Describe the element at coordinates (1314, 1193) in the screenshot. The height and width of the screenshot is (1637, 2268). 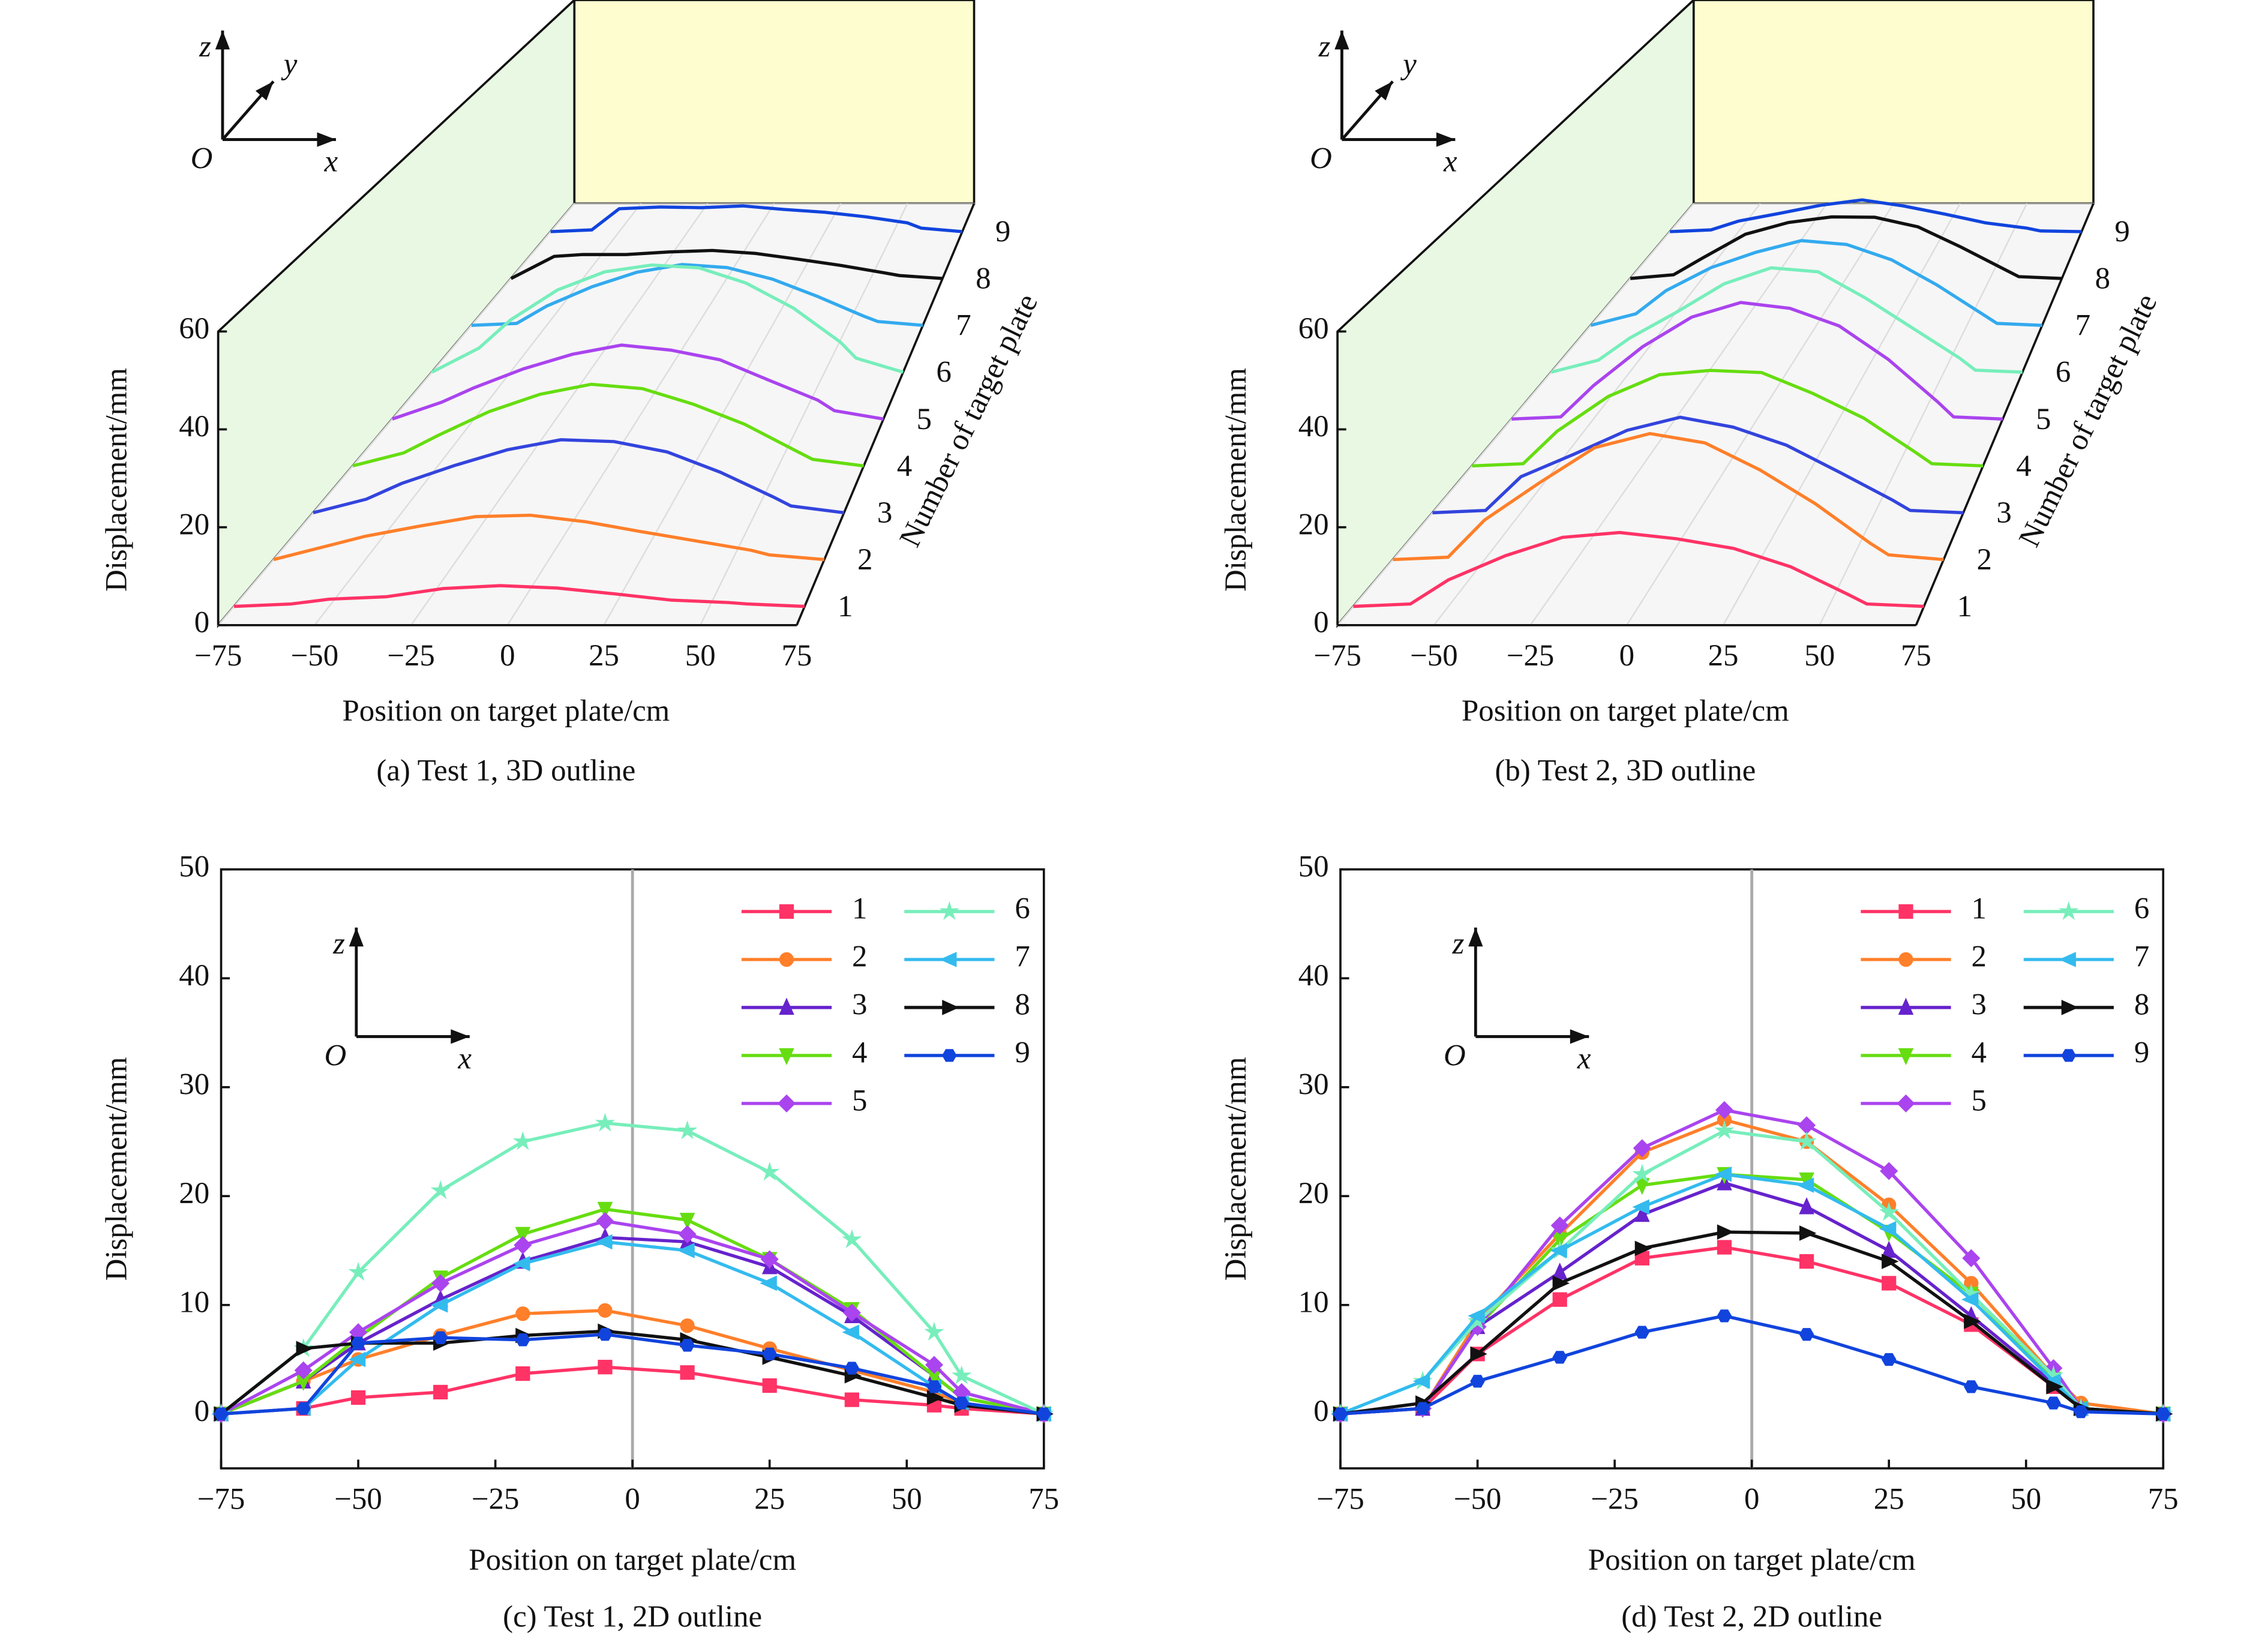
I see `y-tick-label: 20` at that location.